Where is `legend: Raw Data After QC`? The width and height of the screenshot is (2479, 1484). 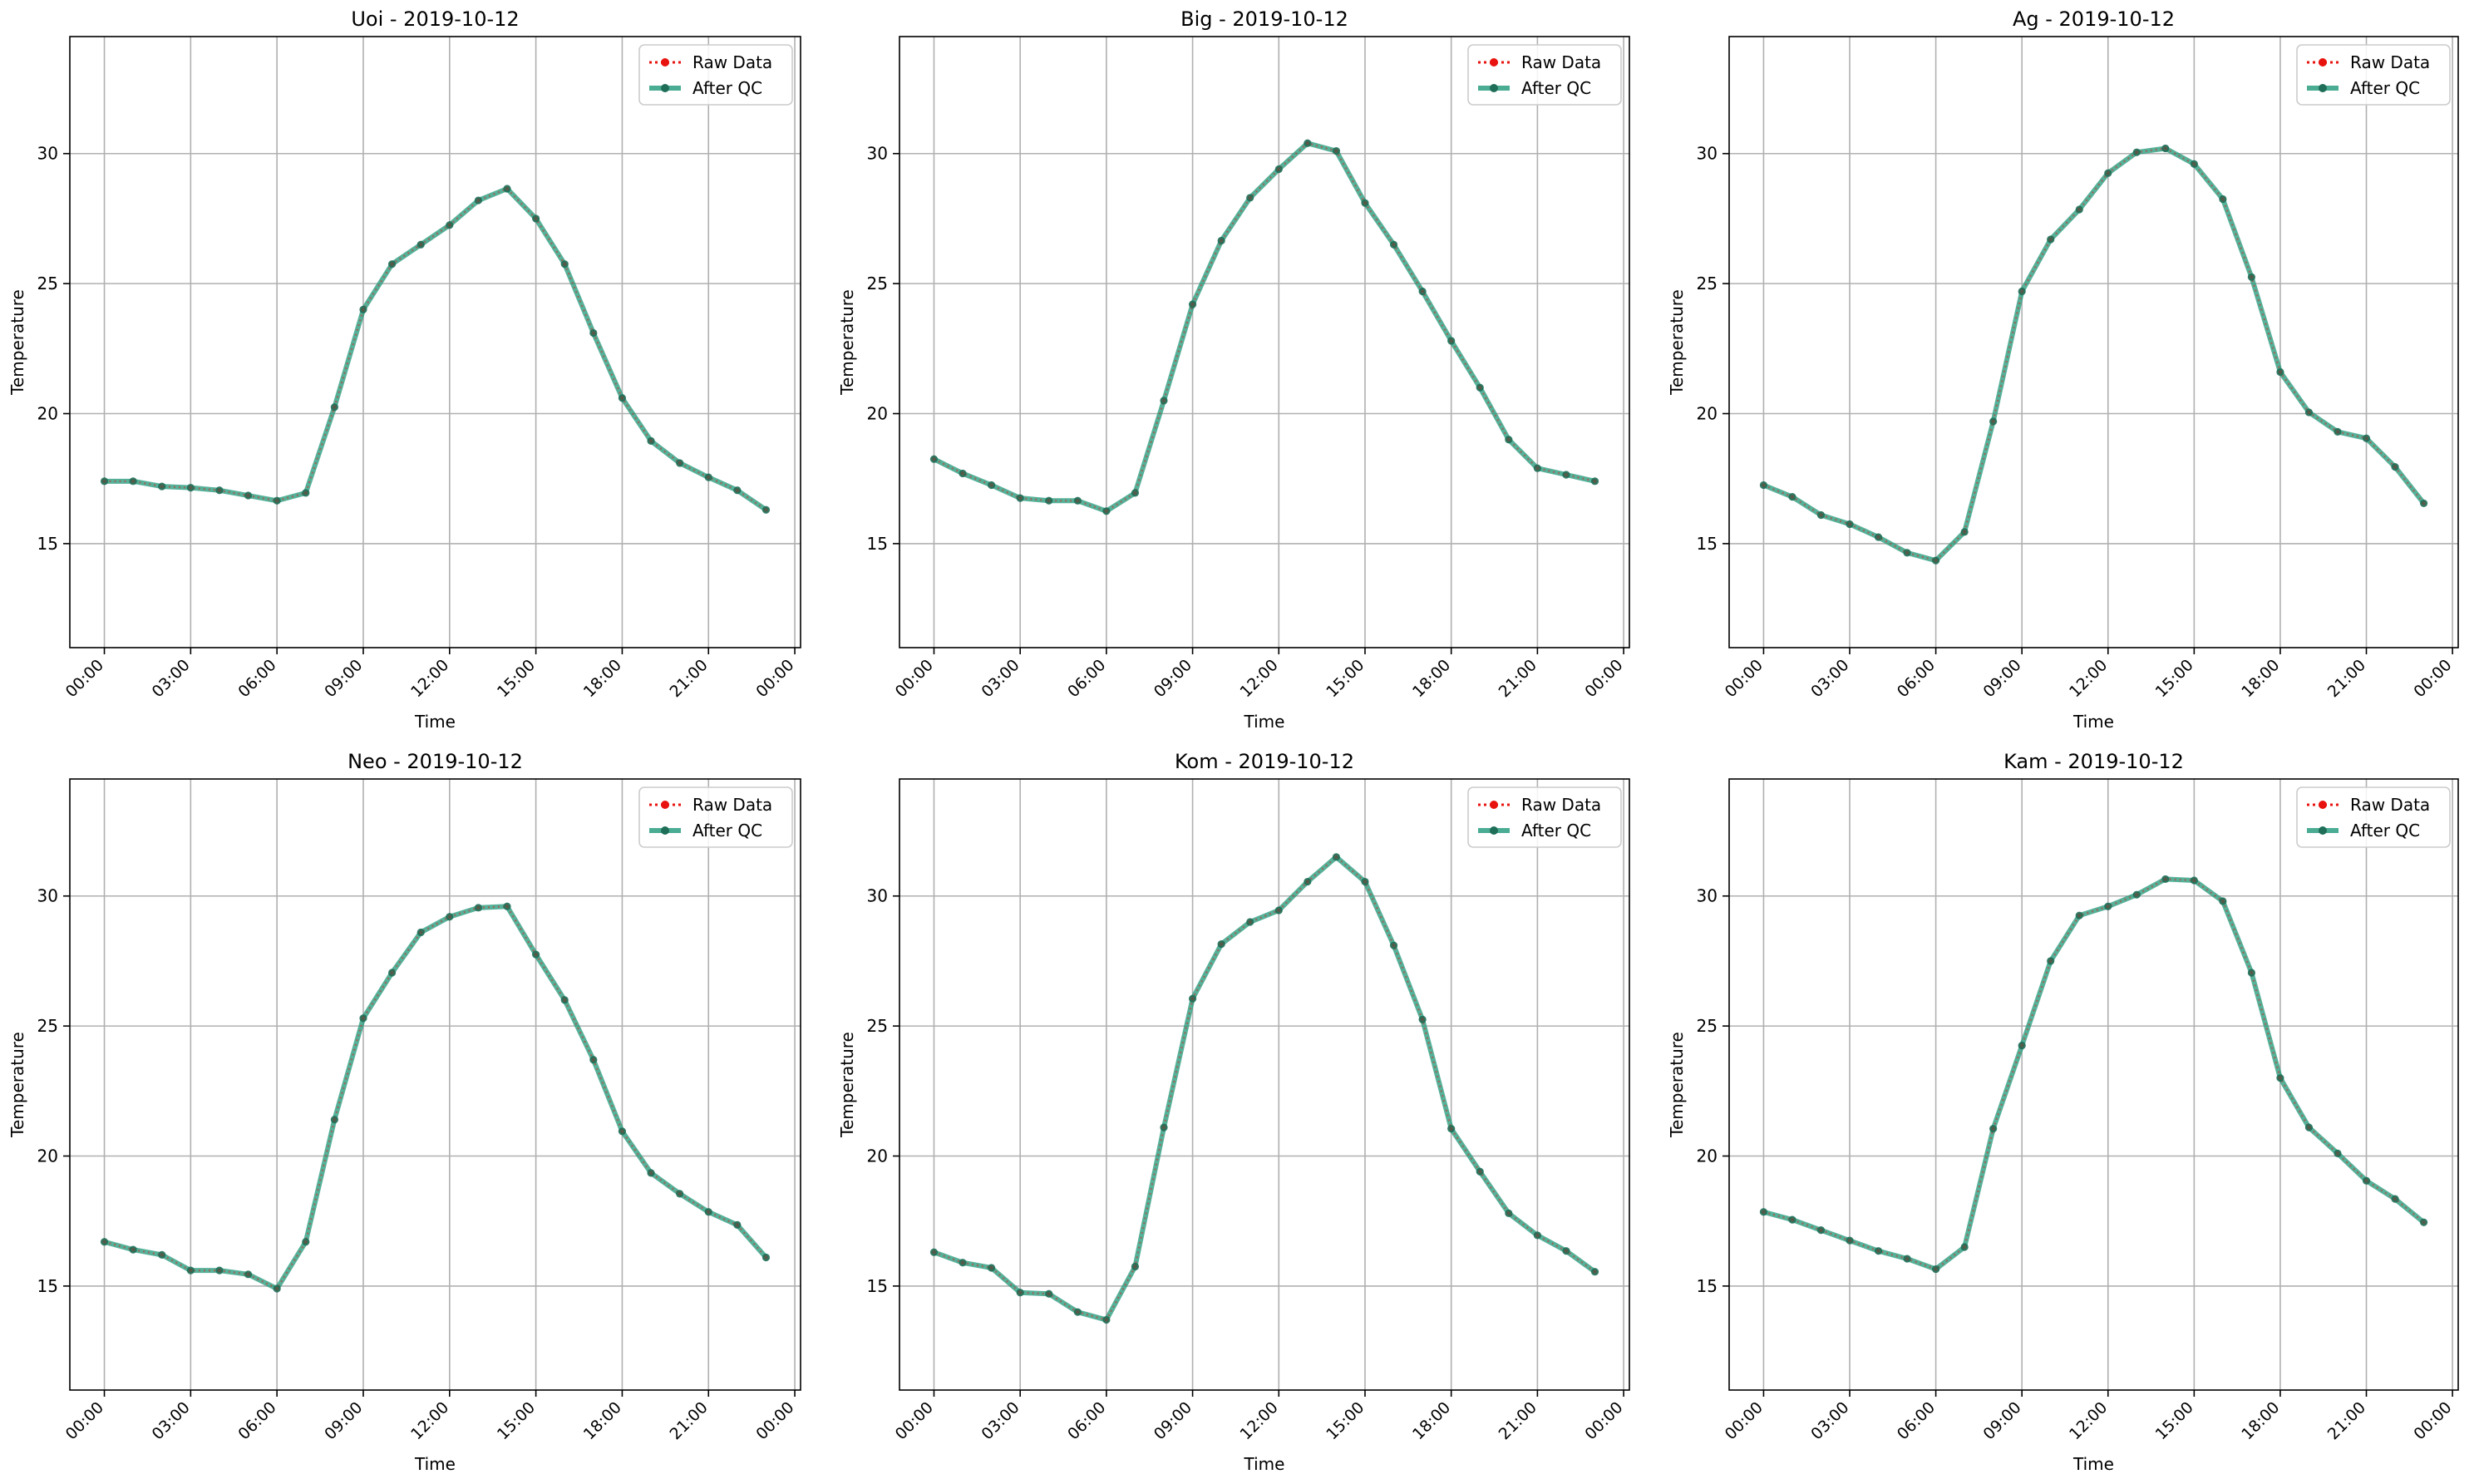 legend: Raw Data After QC is located at coordinates (2373, 75).